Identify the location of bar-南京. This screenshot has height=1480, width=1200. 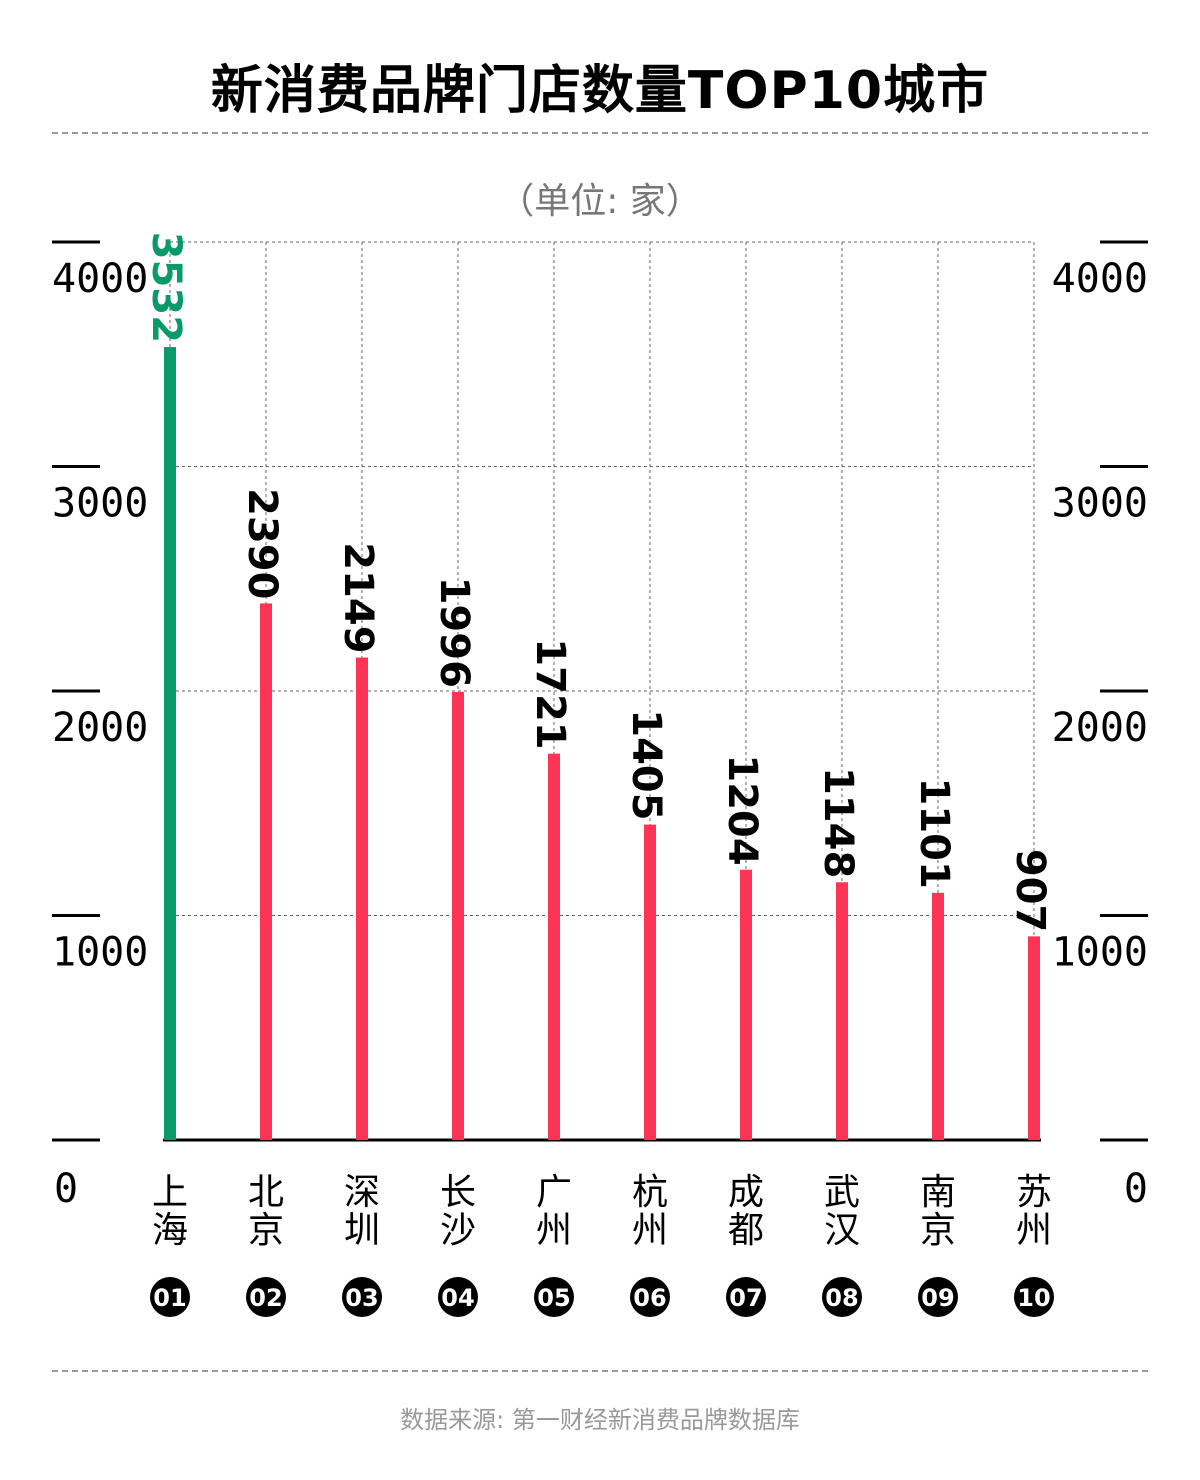
(938, 1016).